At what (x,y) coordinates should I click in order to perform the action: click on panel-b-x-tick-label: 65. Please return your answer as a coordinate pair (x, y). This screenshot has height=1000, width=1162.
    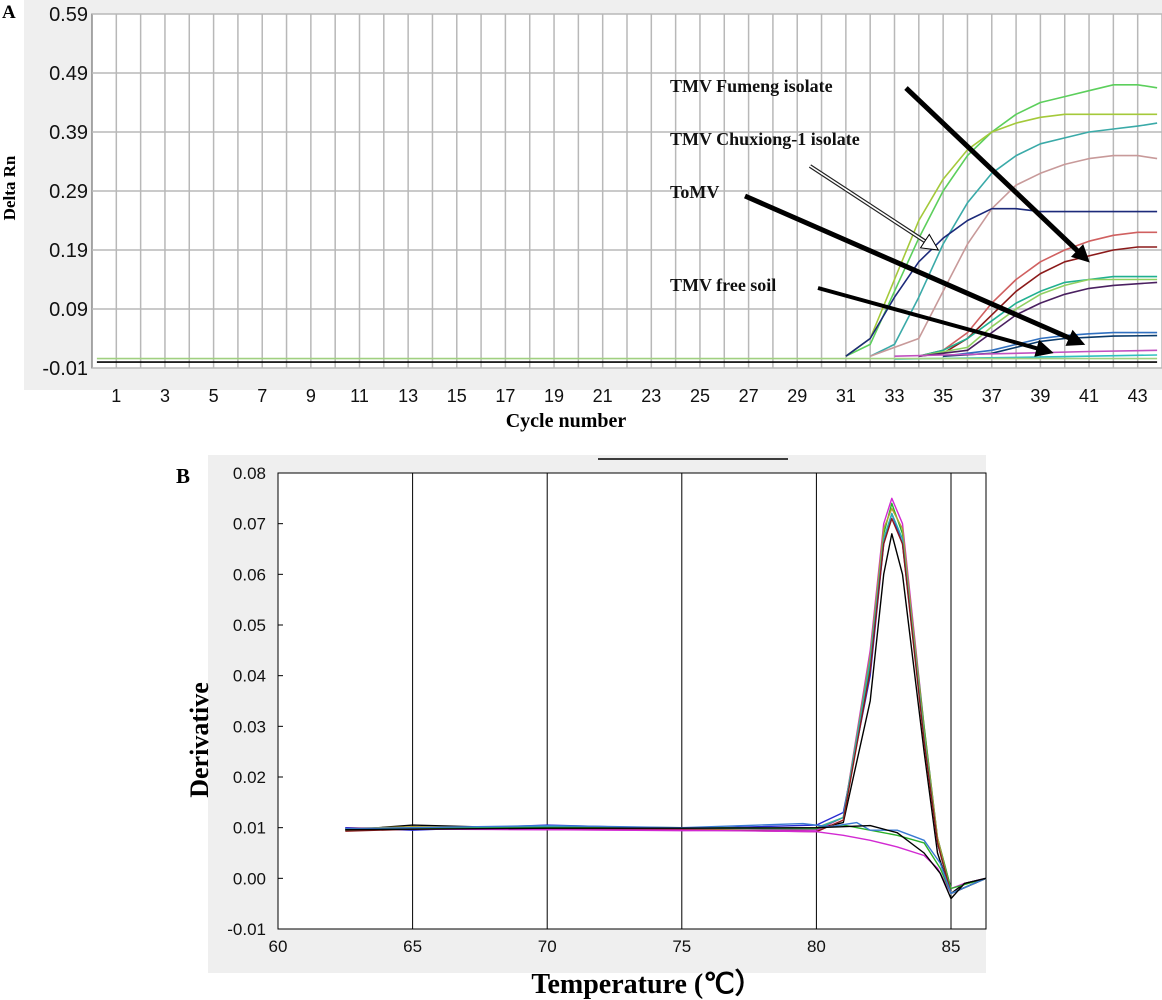
    Looking at the image, I should click on (412, 946).